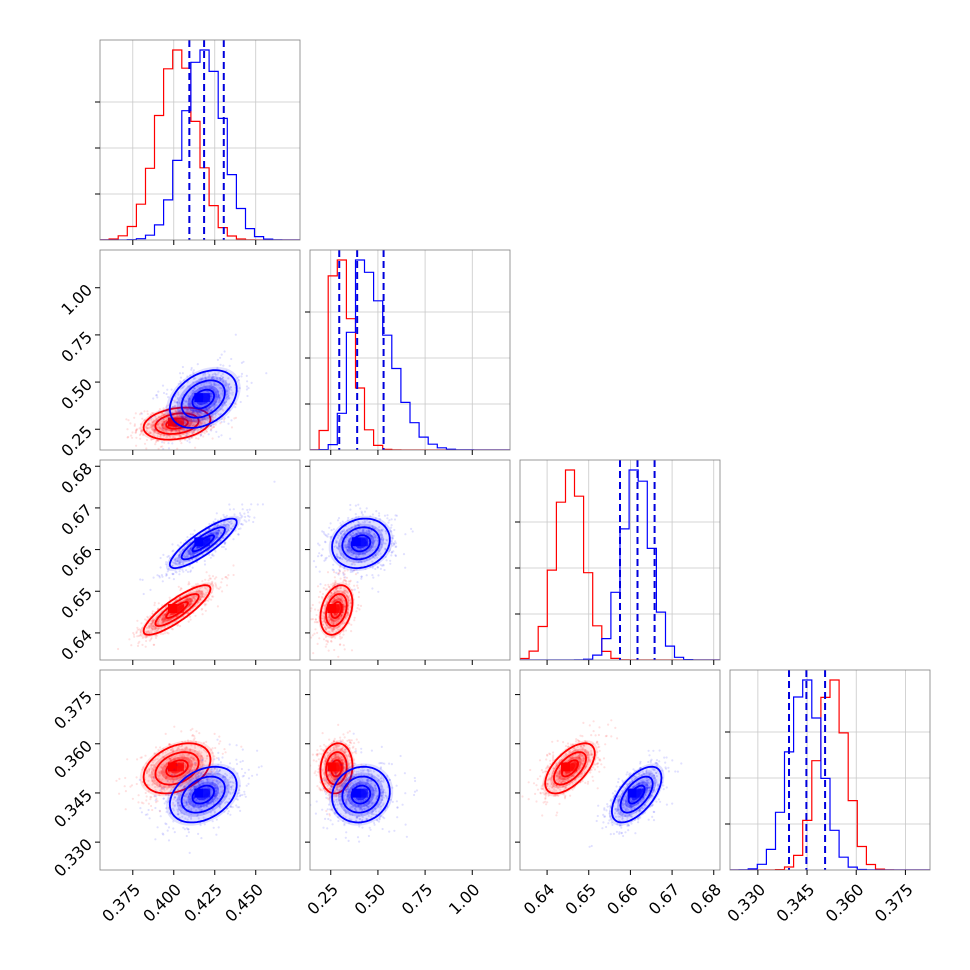 Image resolution: width=970 pixels, height=970 pixels. What do you see at coordinates (464, 899) in the screenshot?
I see `x-tick-label: 1.00` at bounding box center [464, 899].